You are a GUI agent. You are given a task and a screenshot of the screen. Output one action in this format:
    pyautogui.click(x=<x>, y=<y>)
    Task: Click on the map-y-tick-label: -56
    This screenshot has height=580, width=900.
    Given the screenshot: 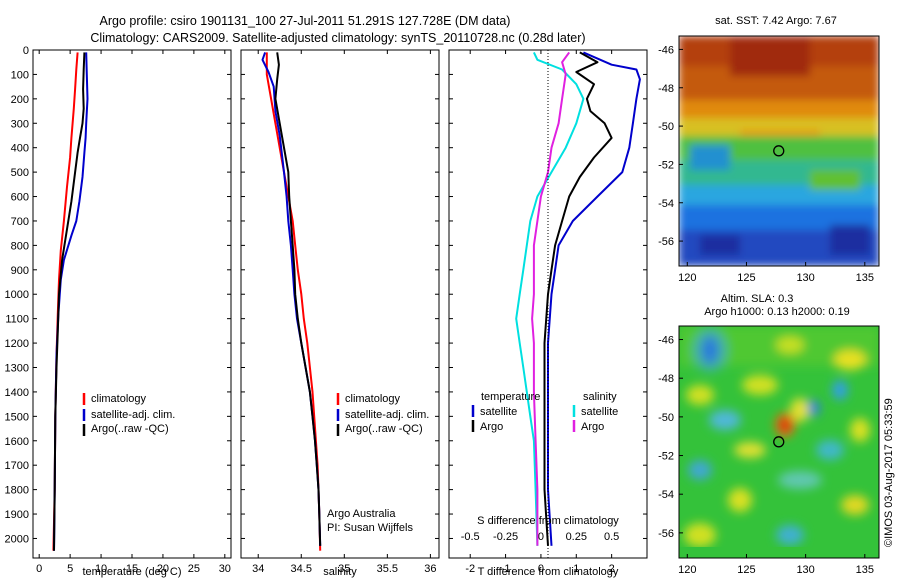 What is the action you would take?
    pyautogui.click(x=666, y=534)
    